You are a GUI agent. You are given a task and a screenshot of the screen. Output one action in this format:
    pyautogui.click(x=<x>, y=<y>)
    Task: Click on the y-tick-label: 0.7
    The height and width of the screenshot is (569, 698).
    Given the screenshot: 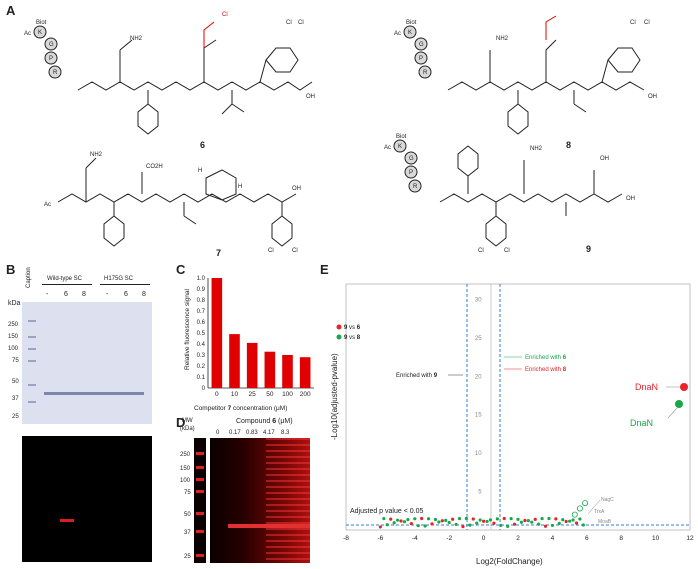 What is the action you would take?
    pyautogui.click(x=201, y=312)
    